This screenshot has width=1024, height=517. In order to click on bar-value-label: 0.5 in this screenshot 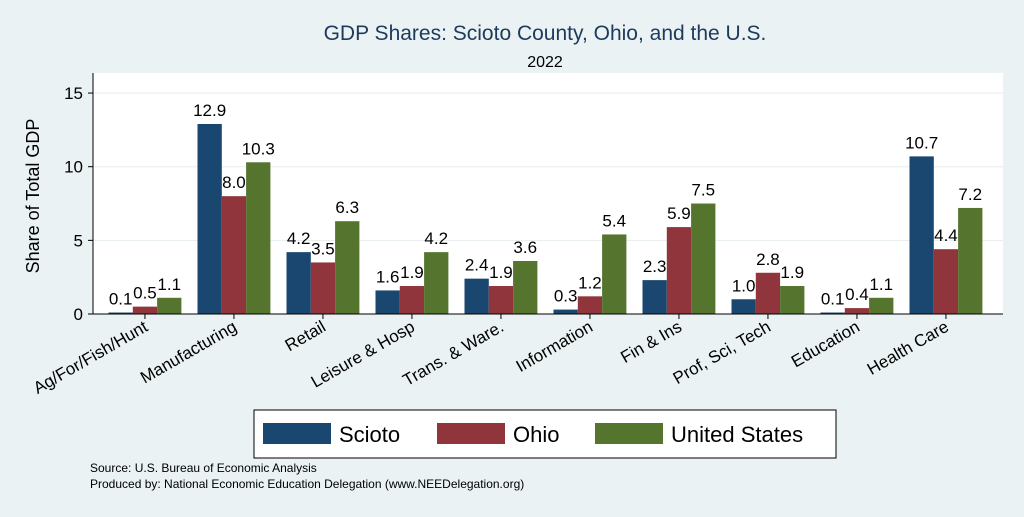, I will do `click(145, 293)`.